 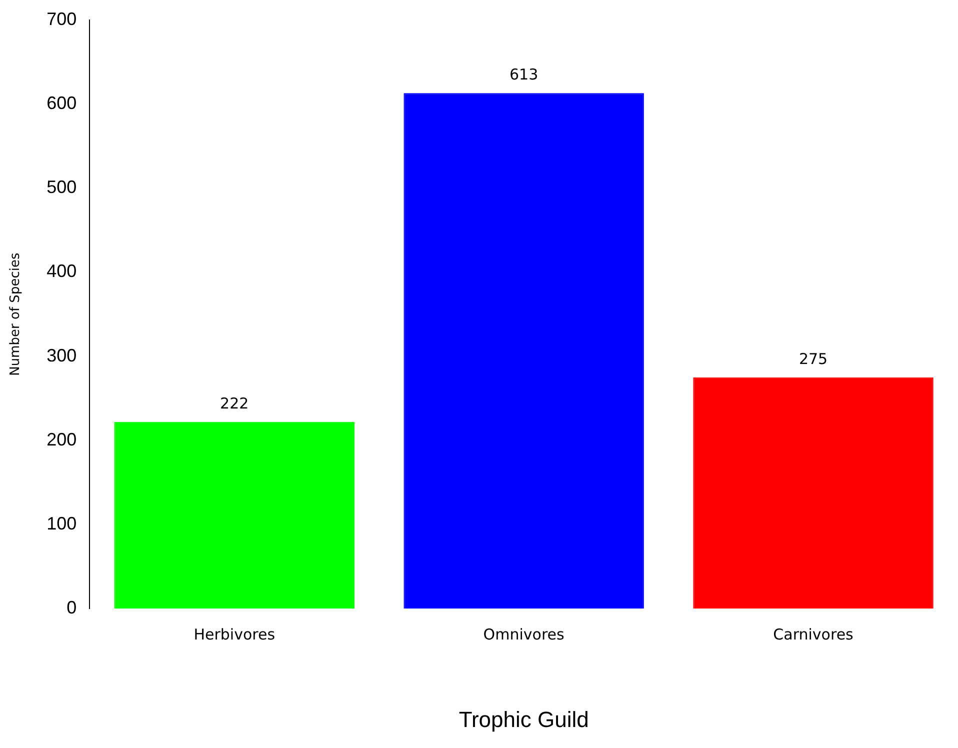 What do you see at coordinates (523, 719) in the screenshot?
I see `x-axis-title: Trophic Guild` at bounding box center [523, 719].